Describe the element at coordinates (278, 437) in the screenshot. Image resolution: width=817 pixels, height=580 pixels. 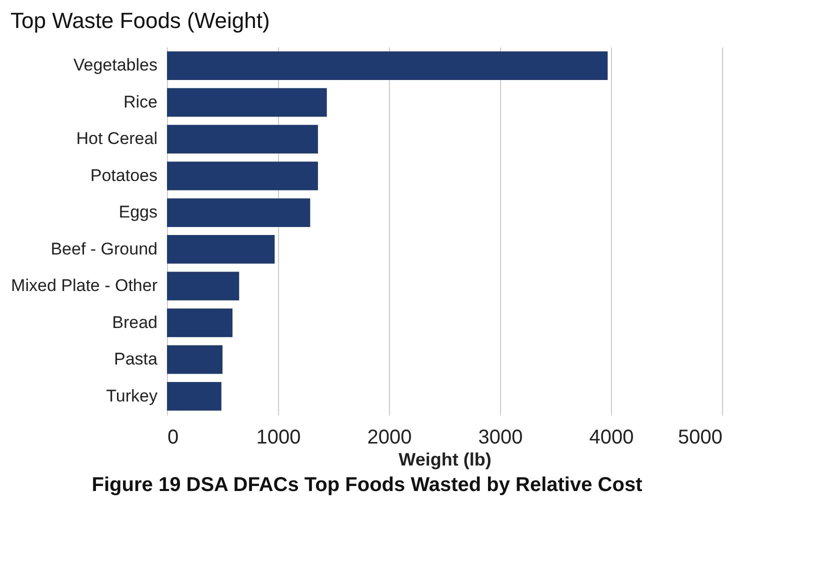
I see `x-tick-label: 1000` at that location.